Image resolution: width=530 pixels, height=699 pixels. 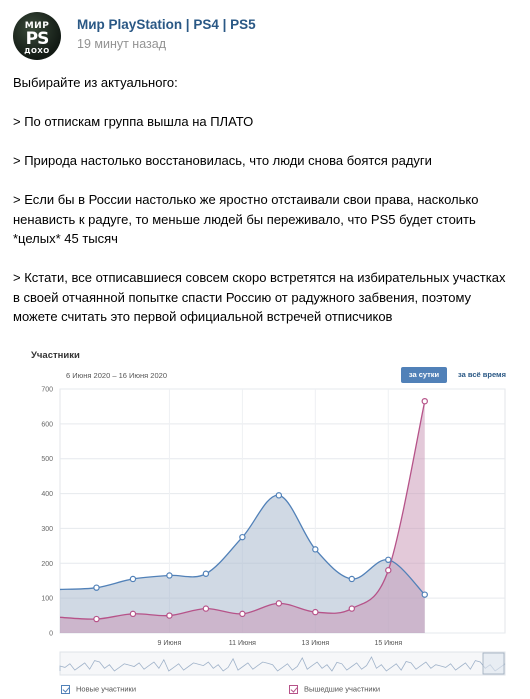 I want to click on y-tick-label: 200, so click(x=47, y=564).